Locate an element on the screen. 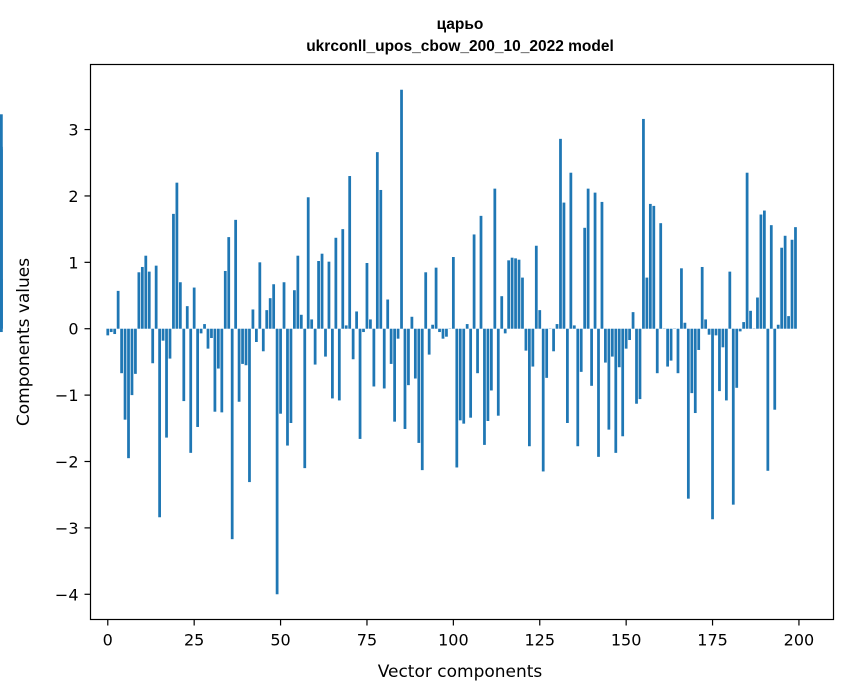  x-tick-label: 25 is located at coordinates (194, 640).